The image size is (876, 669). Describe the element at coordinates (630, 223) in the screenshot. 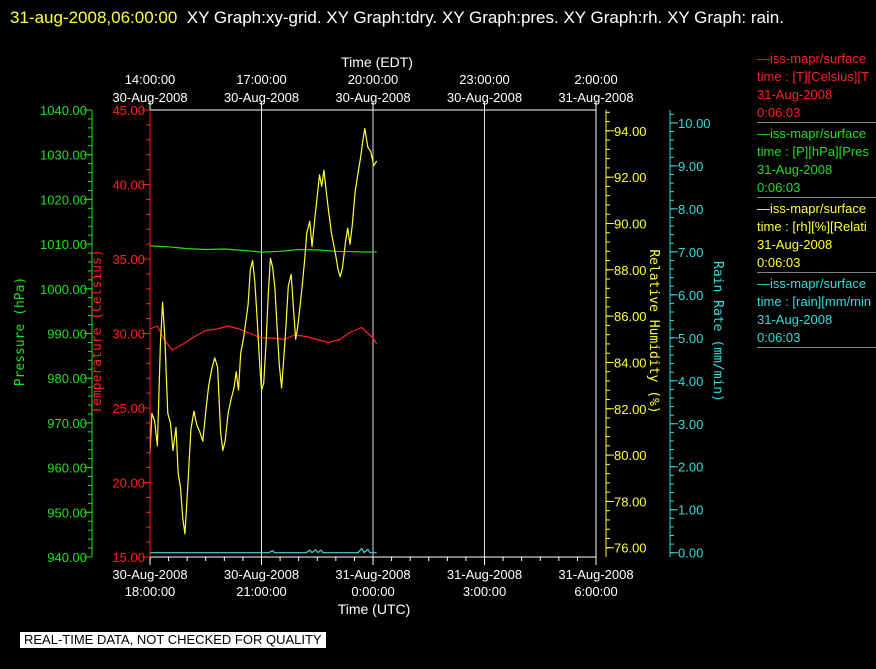

I see `humidity-tick-label: 90.00` at that location.